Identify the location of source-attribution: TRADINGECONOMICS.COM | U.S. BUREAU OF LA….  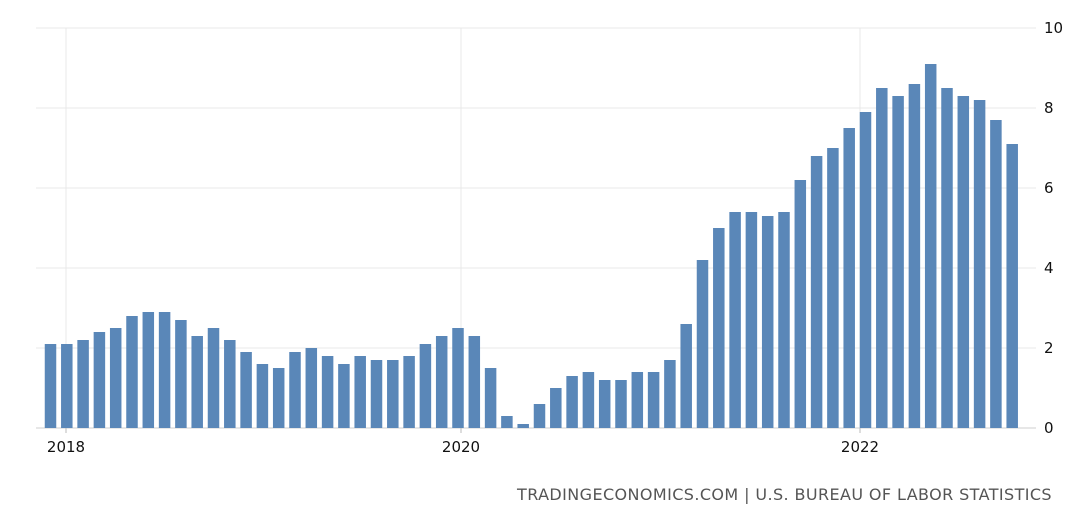
(784, 494).